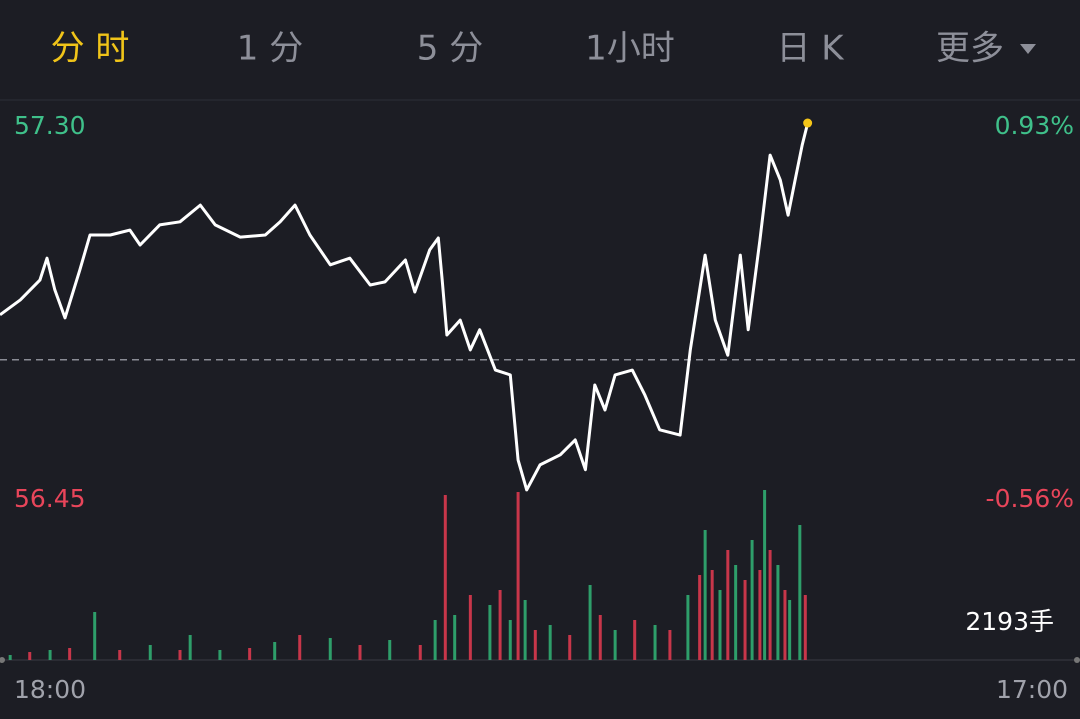  I want to click on tab-bar: 分 时 1 分 5 分 1小时 日 K 更多, so click(543, 49).